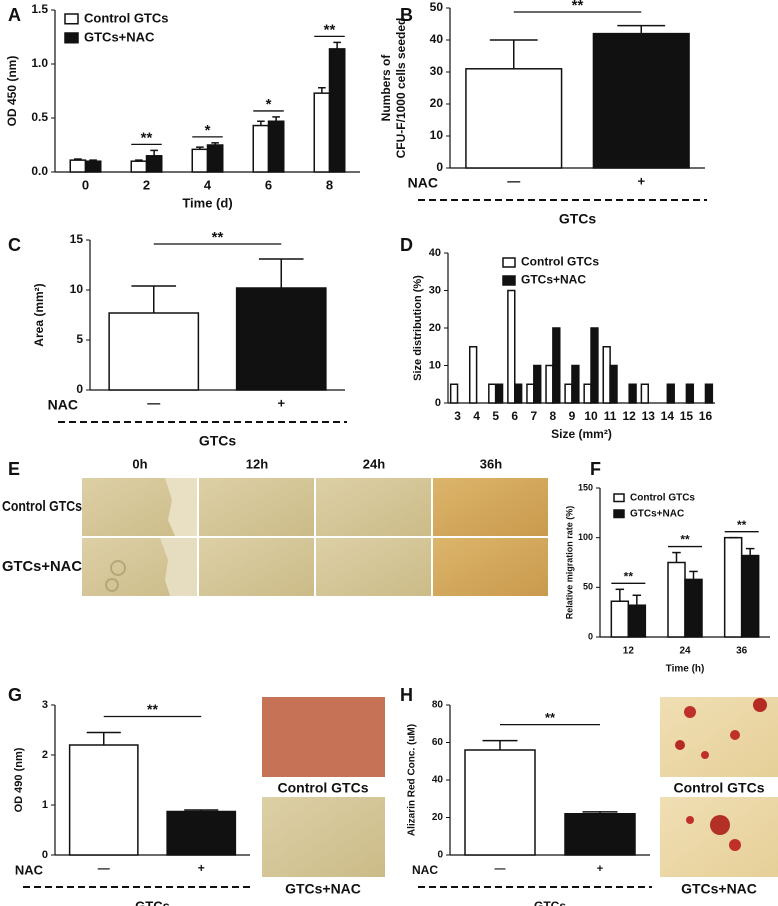 The image size is (778, 906). I want to click on x-axis-label: Time (h), so click(685, 669).